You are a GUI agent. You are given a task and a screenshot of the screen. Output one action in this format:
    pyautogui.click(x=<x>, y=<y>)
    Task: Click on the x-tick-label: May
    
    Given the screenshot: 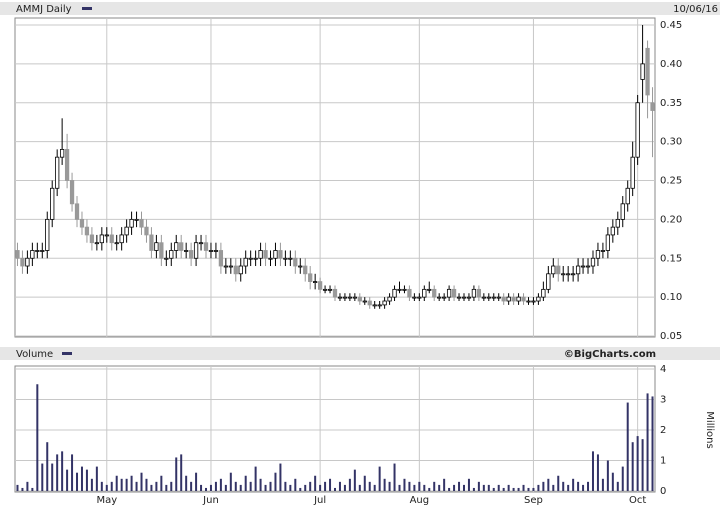 What is the action you would take?
    pyautogui.click(x=106, y=500)
    